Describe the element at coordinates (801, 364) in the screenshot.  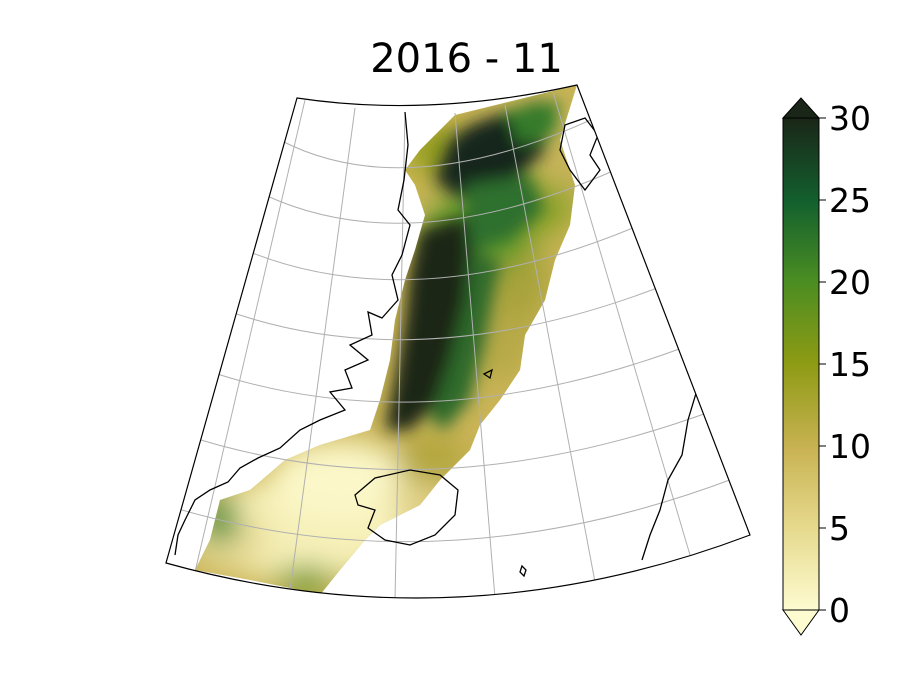
I see `colorbar-gradient` at that location.